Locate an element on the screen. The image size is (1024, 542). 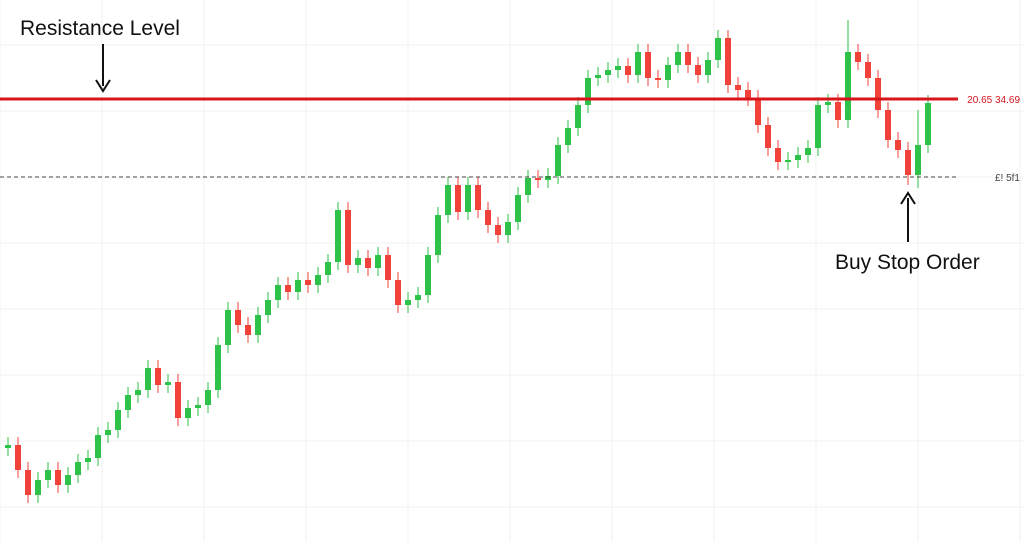
annotation: Buy Stop Order is located at coordinates (907, 262).